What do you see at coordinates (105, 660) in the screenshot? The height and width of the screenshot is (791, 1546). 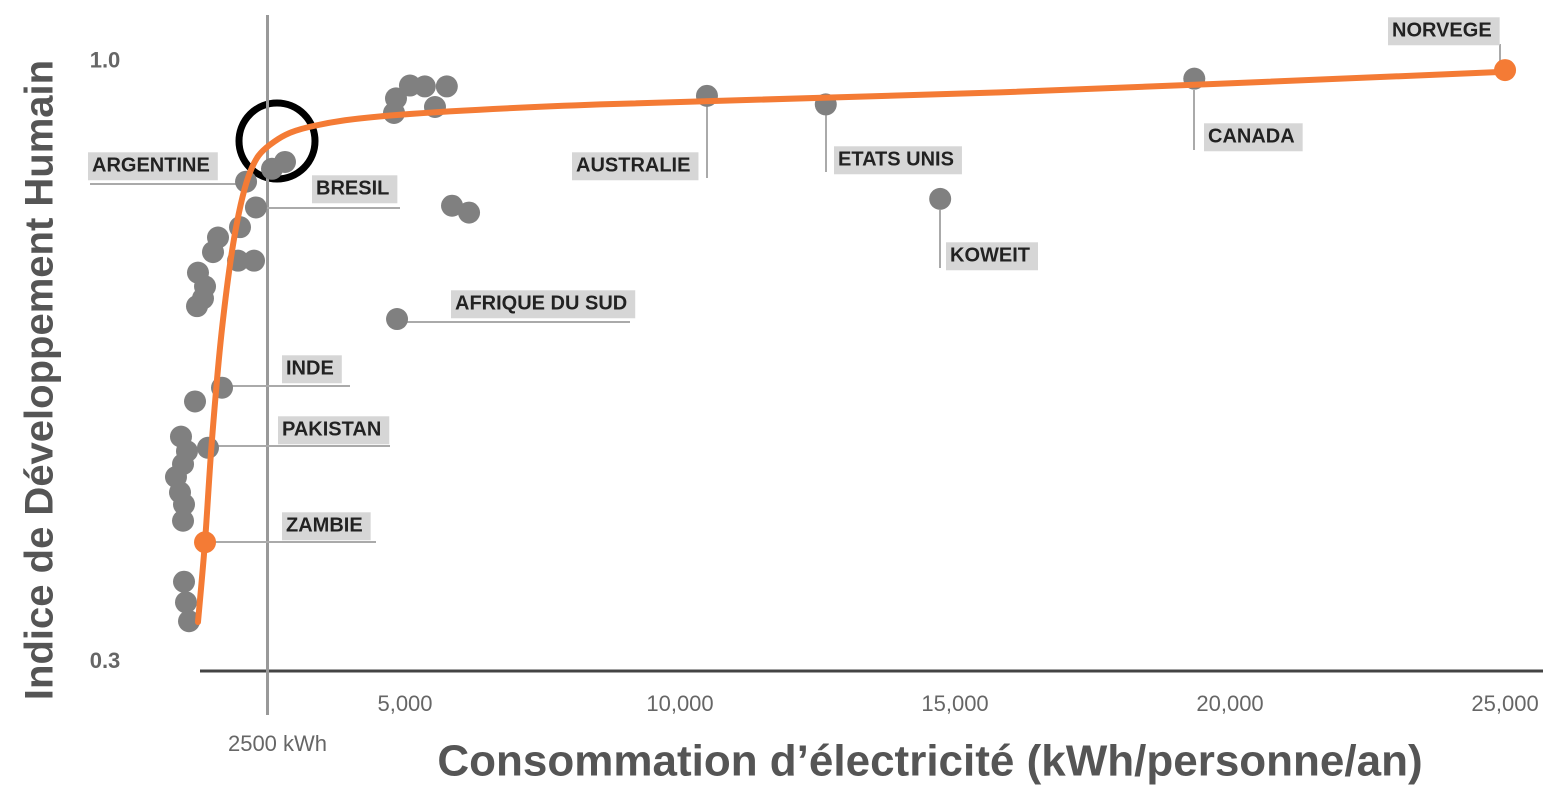 I see `y-tick-label: 0.3` at bounding box center [105, 660].